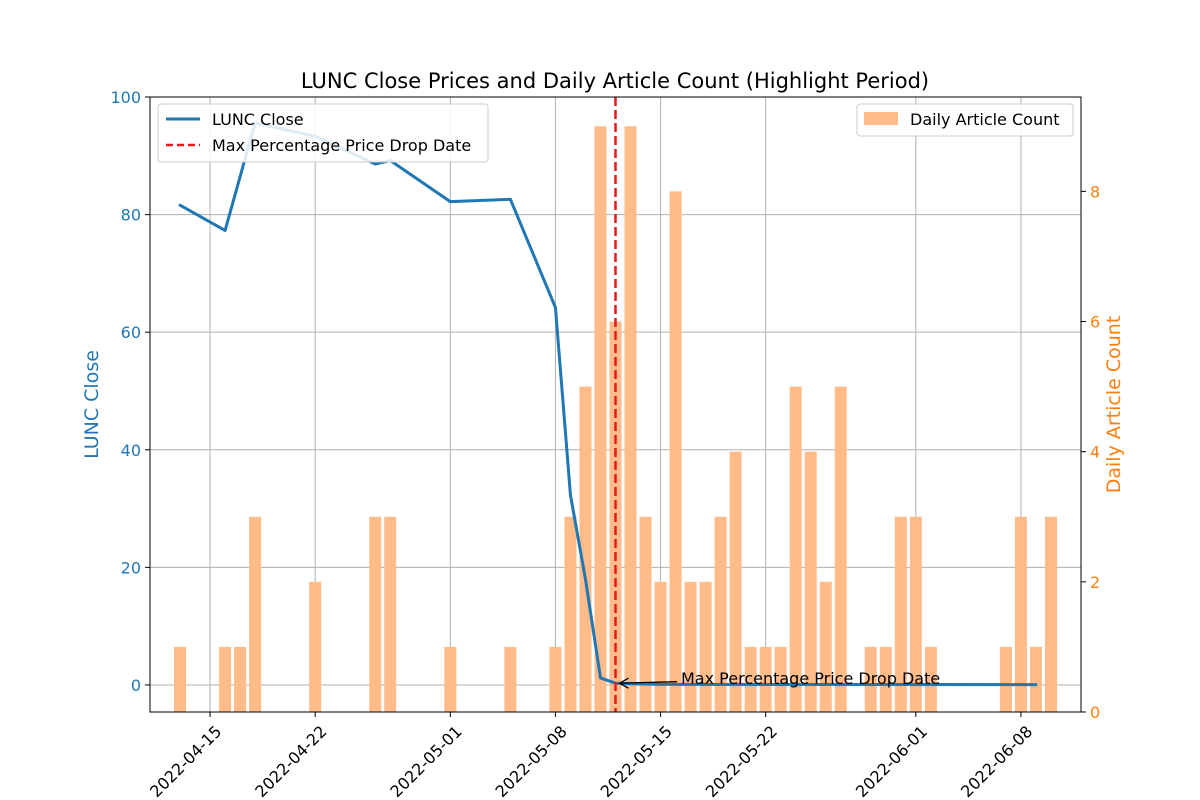 This screenshot has width=1200, height=800. What do you see at coordinates (648, 682) in the screenshot?
I see `annotation-arrow-shaft` at bounding box center [648, 682].